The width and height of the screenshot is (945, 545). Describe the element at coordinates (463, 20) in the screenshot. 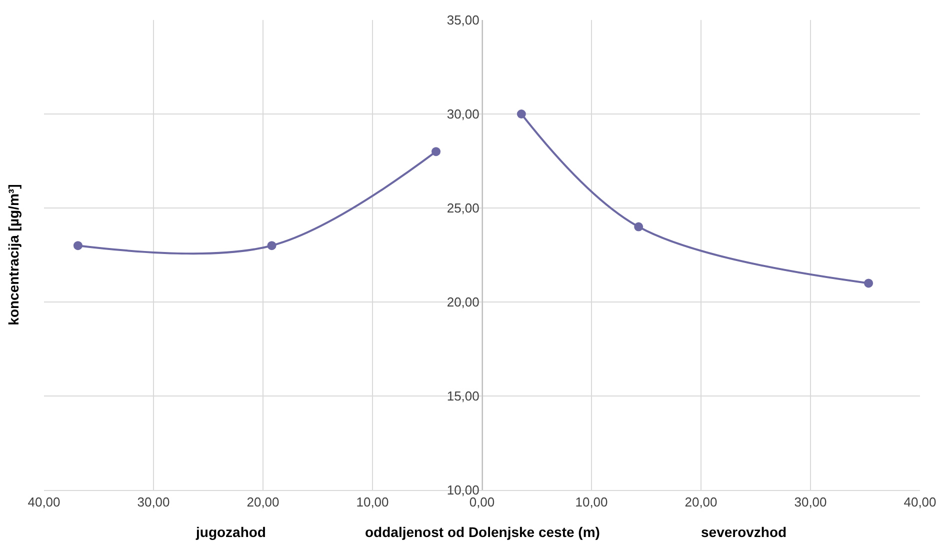

I see `y-tick-label: 35,00` at that location.